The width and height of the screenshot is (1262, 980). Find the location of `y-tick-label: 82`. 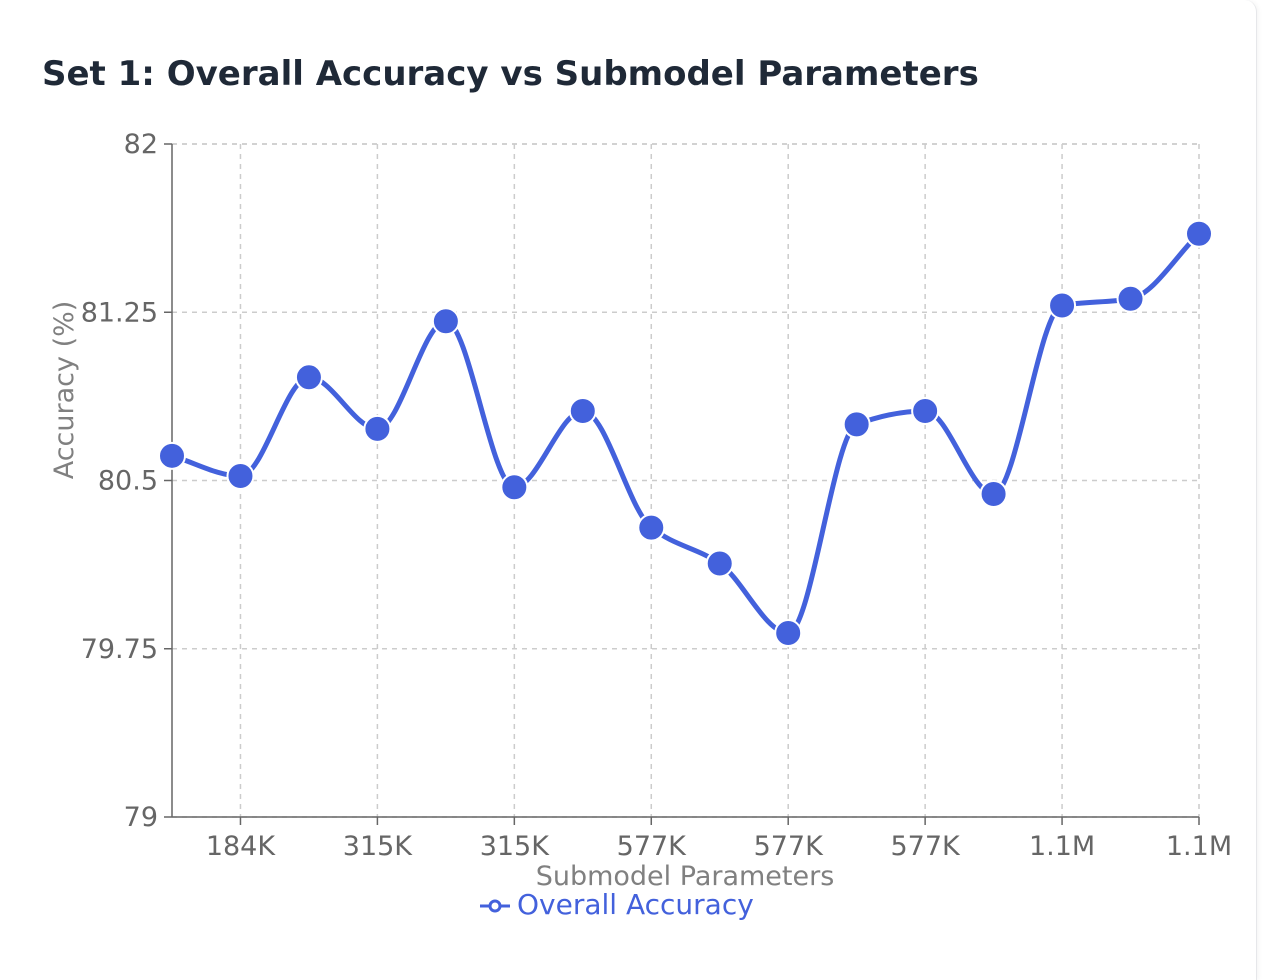

y-tick-label: 82 is located at coordinates (141, 144).